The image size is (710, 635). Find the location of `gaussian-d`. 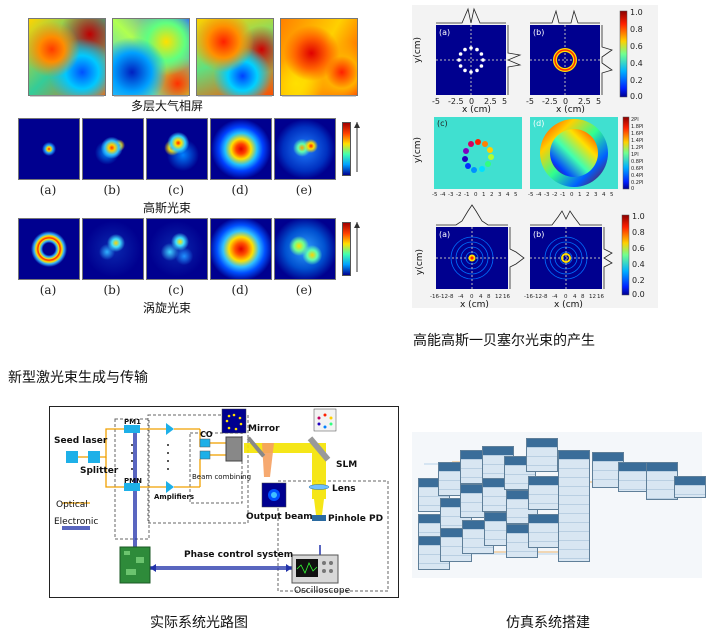

gaussian-d is located at coordinates (241, 149).